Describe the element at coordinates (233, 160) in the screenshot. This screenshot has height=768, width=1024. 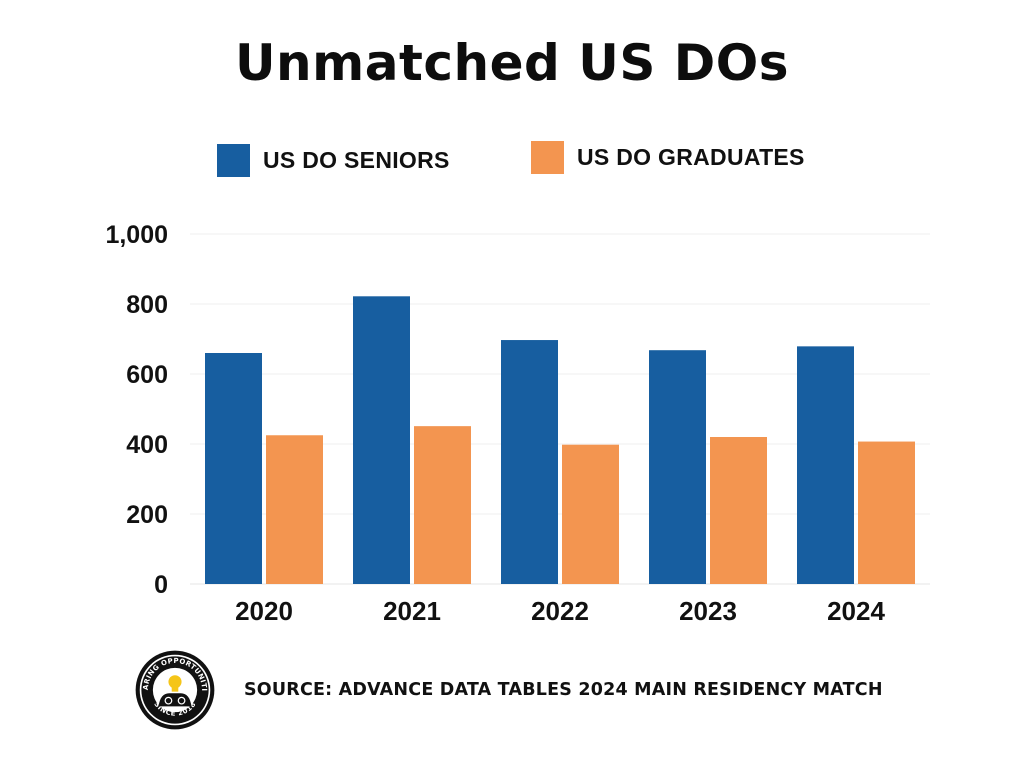
I see `legend-swatch-seniors` at that location.